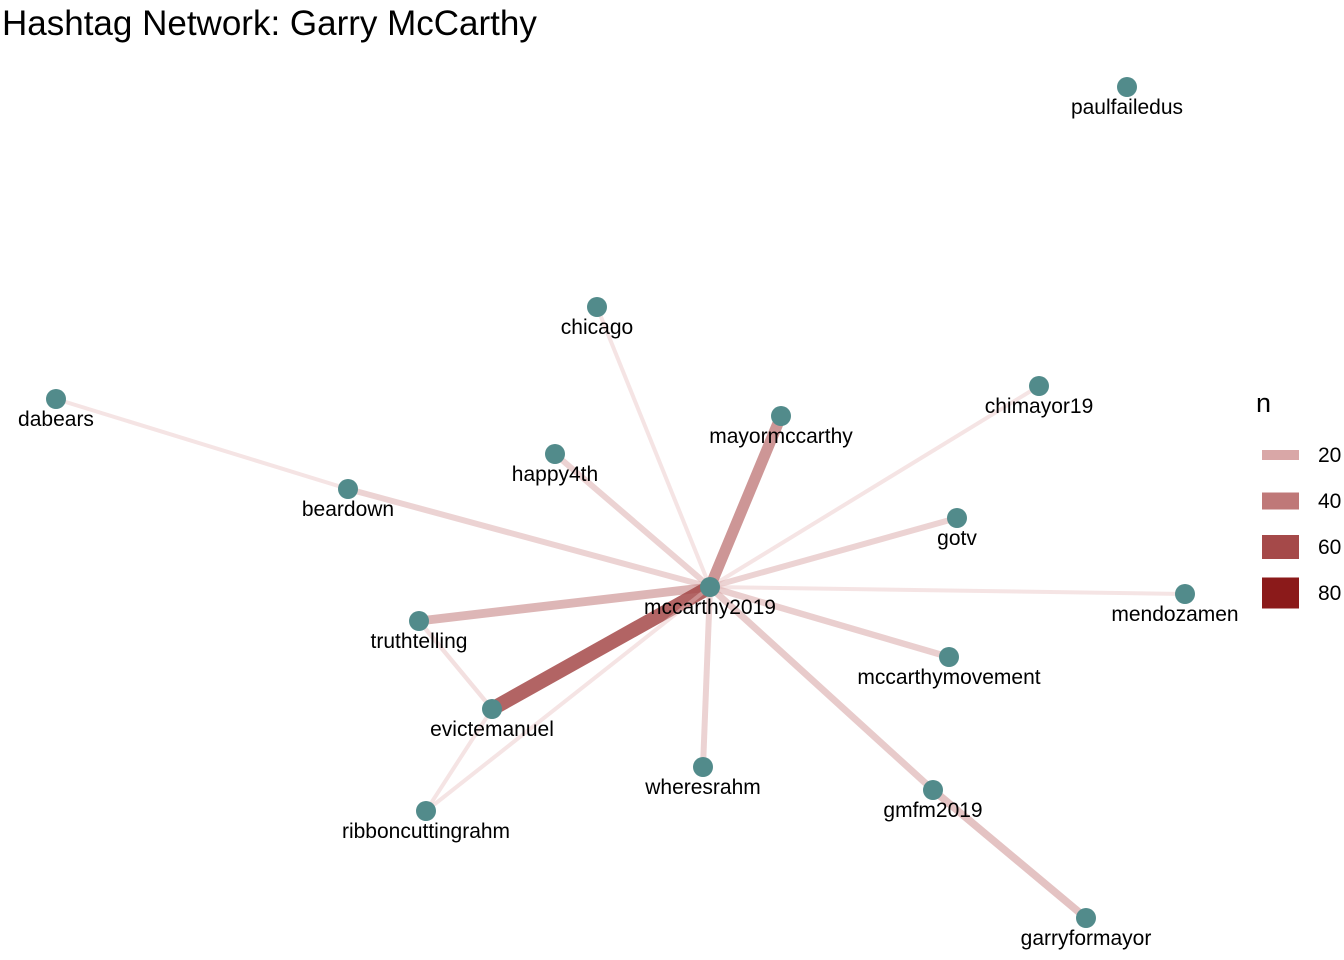 Image resolution: width=1344 pixels, height=960 pixels. I want to click on node-mendozamen, so click(1185, 594).